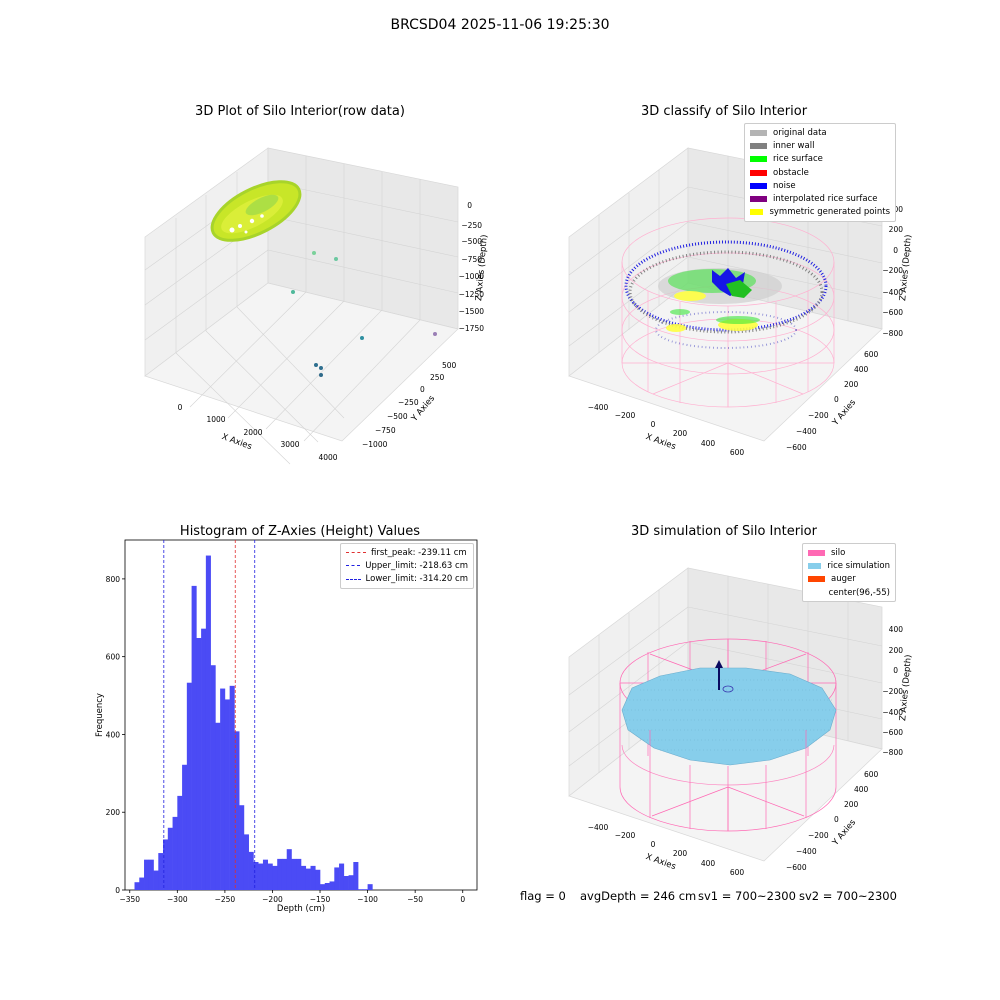 This screenshot has width=1000, height=1000. What do you see at coordinates (416, 565) in the screenshot?
I see `legend-label: Upper_limit: -218.63 cm` at bounding box center [416, 565].